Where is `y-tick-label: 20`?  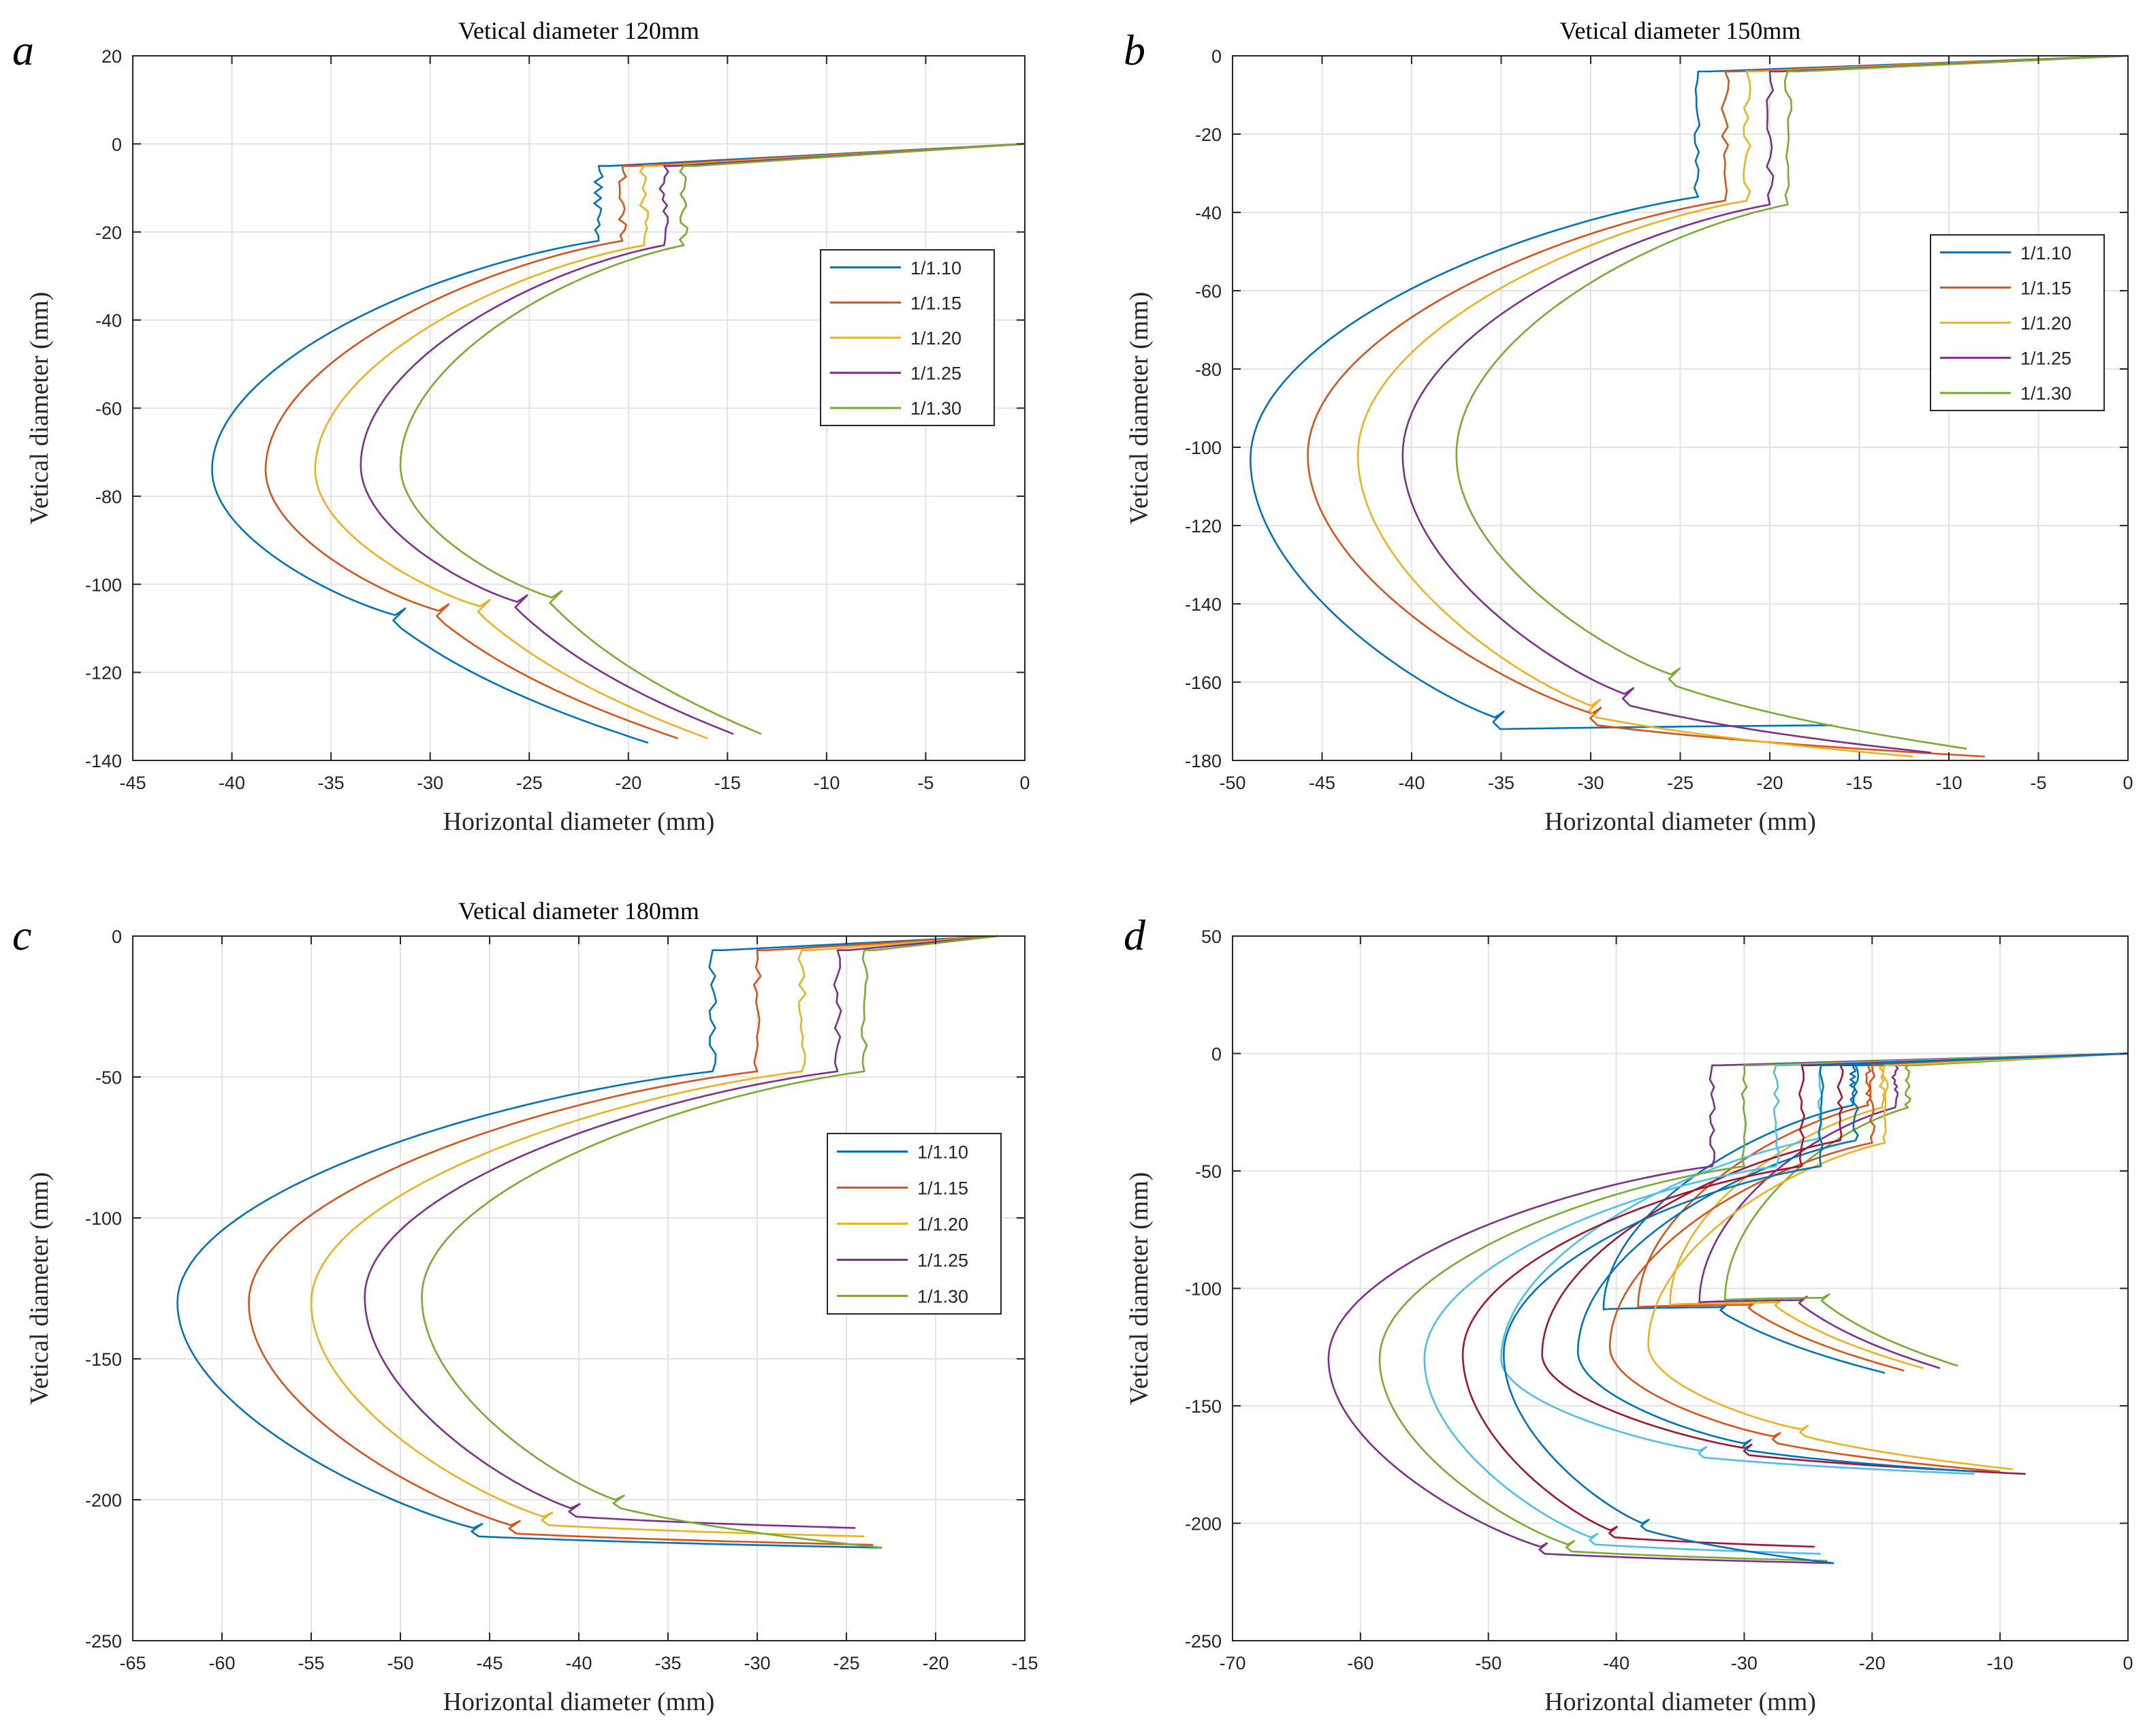 y-tick-label: 20 is located at coordinates (112, 56).